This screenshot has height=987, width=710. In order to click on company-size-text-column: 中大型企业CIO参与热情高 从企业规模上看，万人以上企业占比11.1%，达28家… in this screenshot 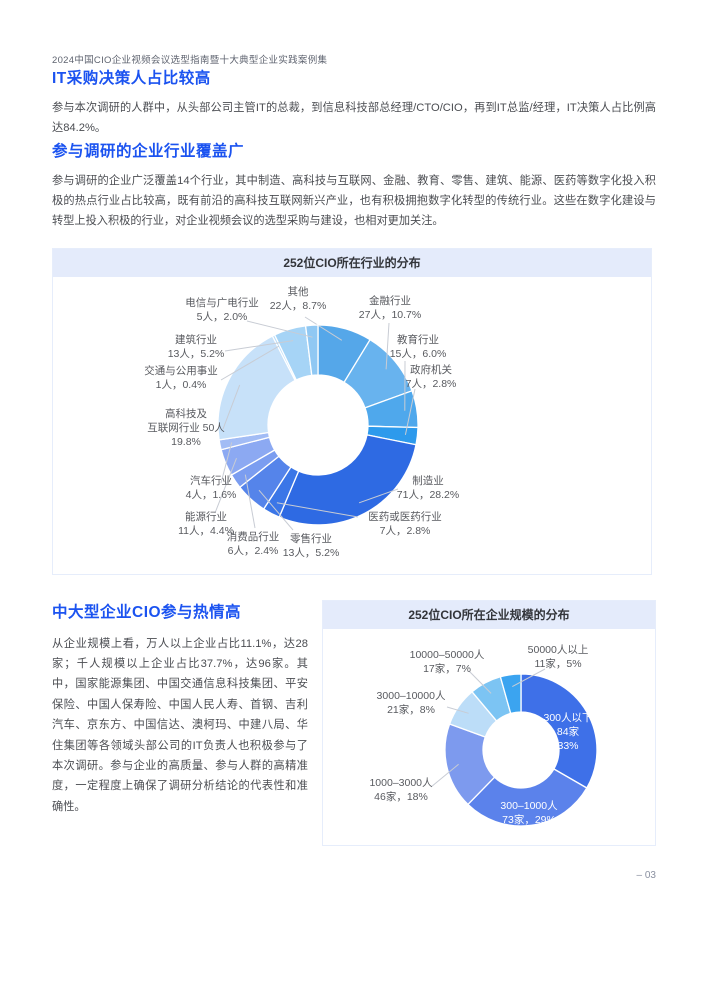, I will do `click(180, 708)`.